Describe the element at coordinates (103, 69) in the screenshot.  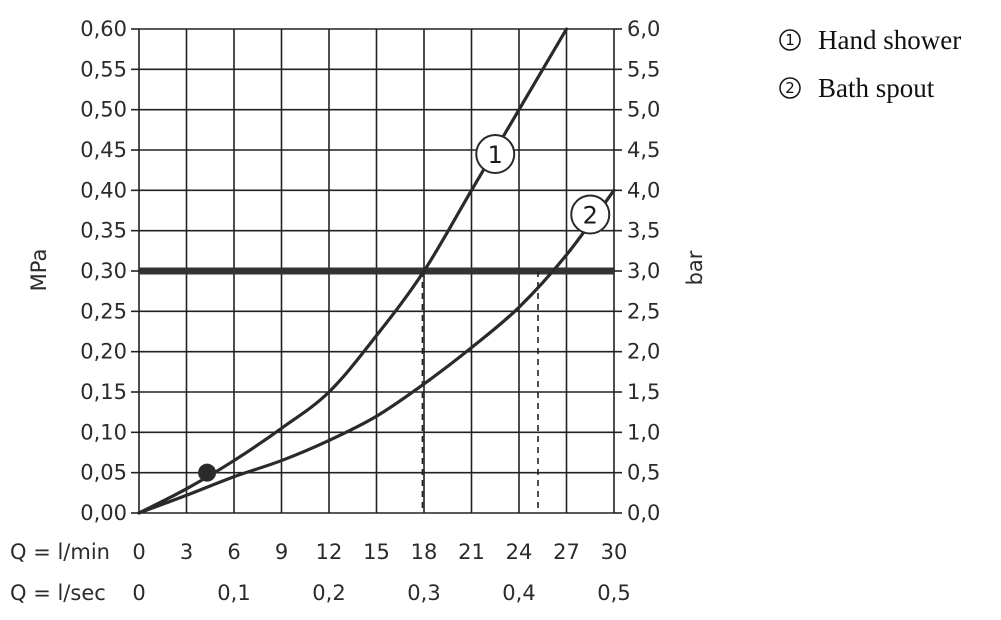
I see `y-tick-label-left-11: 0,55` at that location.